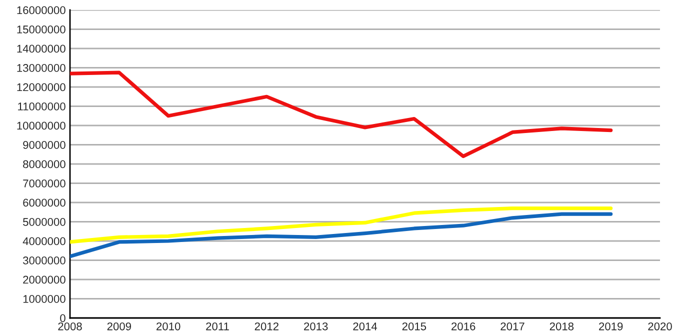 The width and height of the screenshot is (677, 336). I want to click on x-tick-label: 2010, so click(168, 326).